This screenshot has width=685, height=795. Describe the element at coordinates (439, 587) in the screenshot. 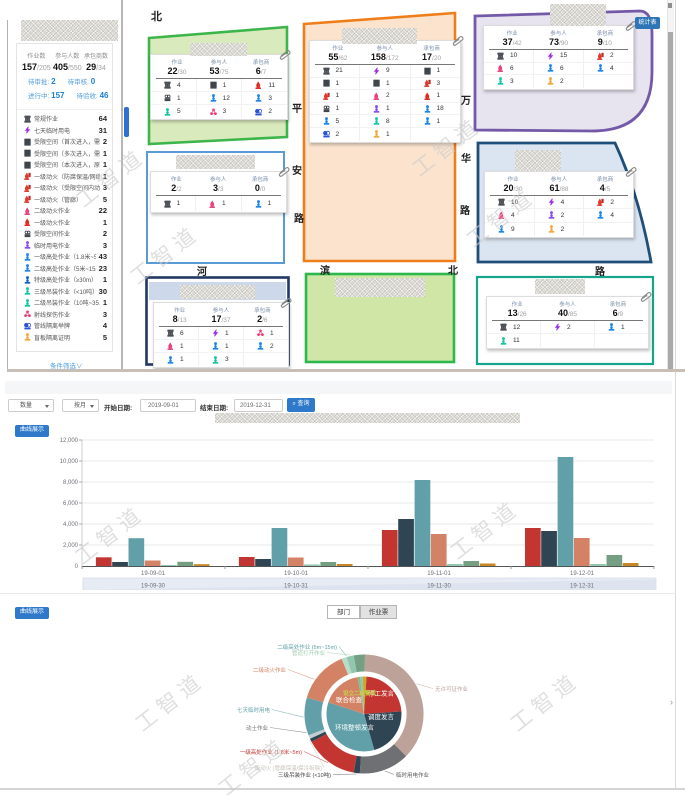

I see `svg-text: 19-11-30` at that location.